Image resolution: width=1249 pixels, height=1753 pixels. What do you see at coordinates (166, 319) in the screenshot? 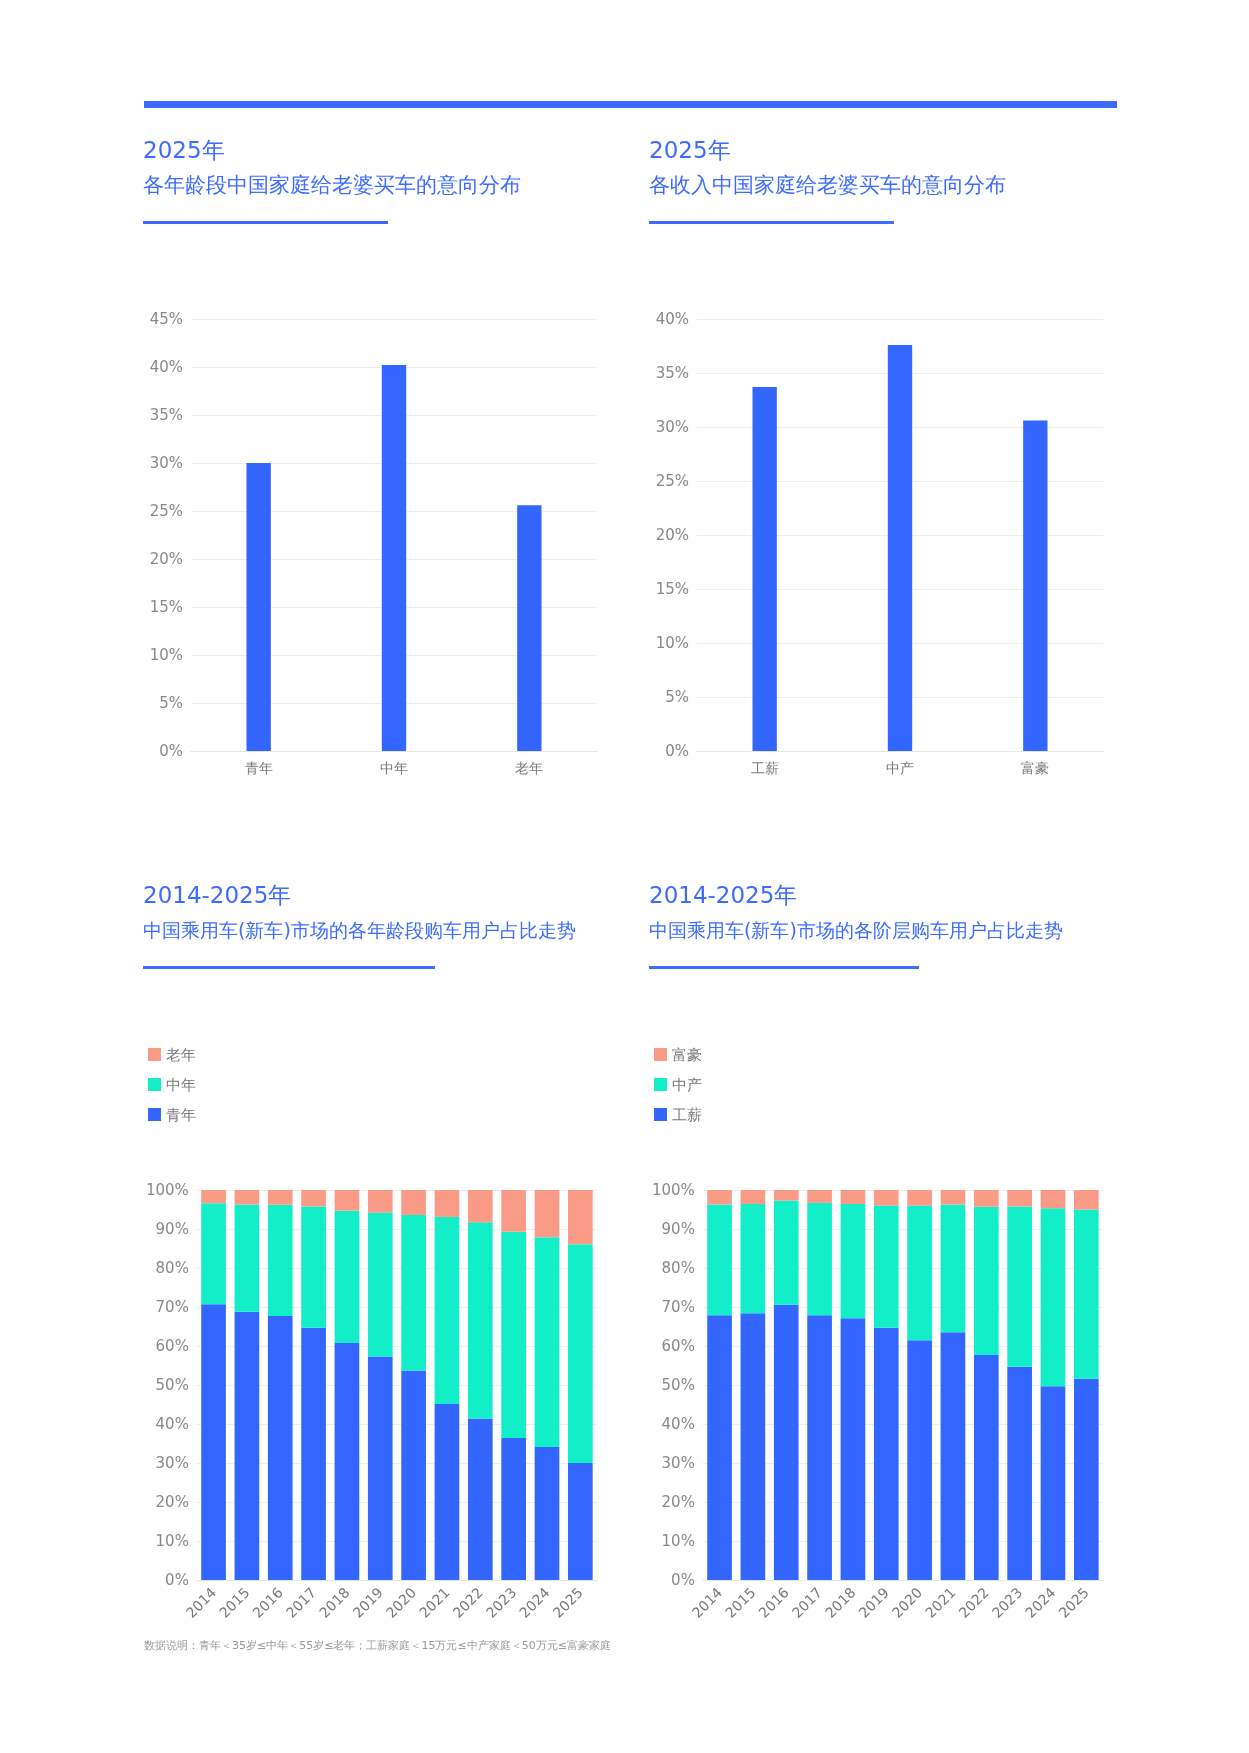
I see `y-tick-label: 45%` at bounding box center [166, 319].